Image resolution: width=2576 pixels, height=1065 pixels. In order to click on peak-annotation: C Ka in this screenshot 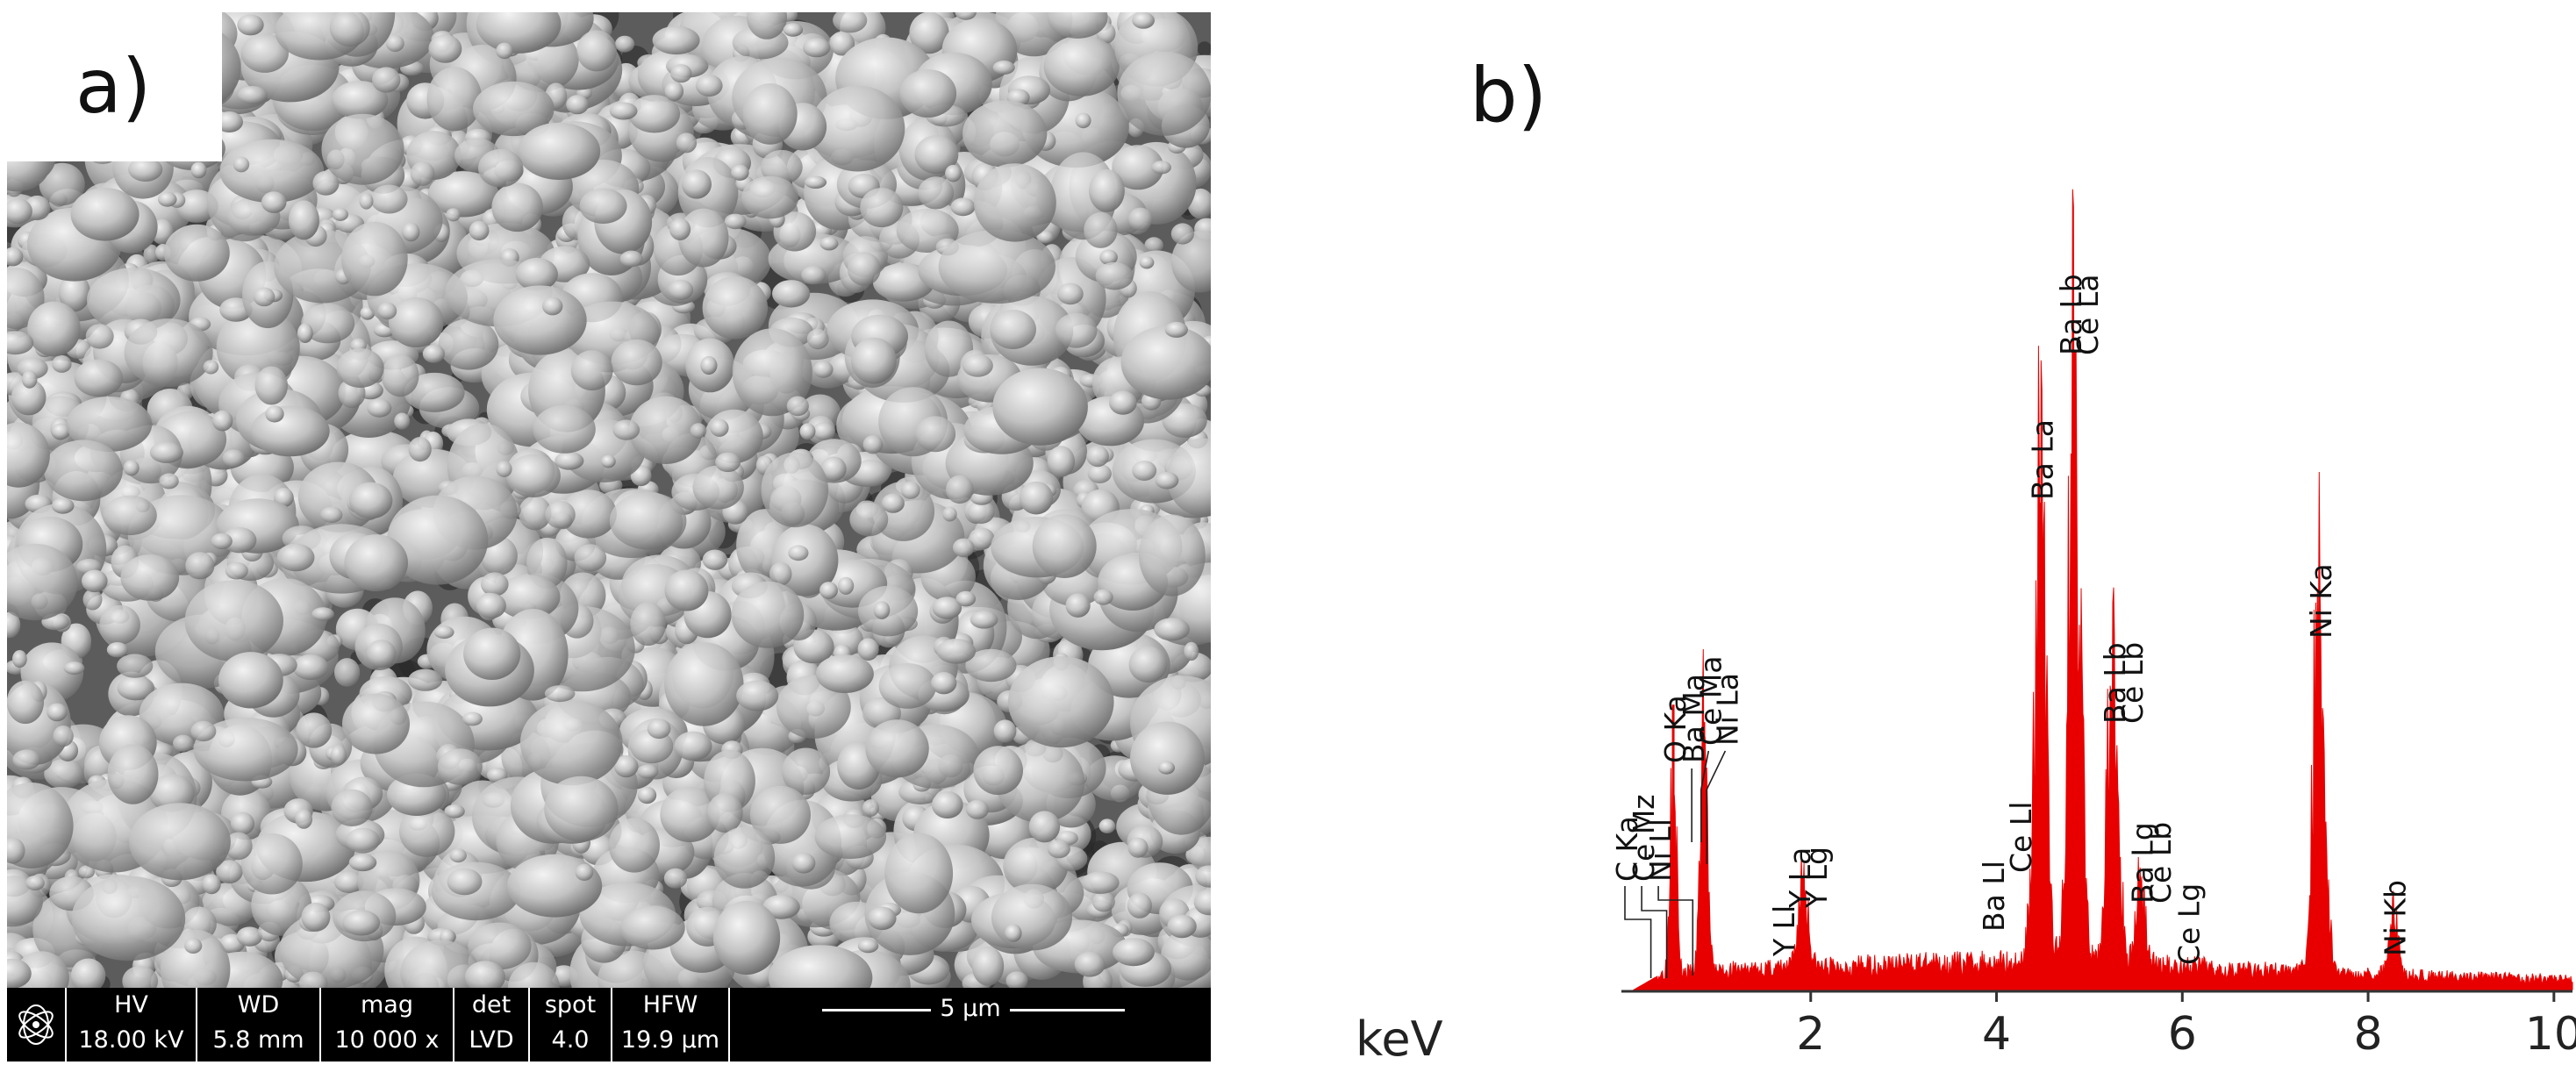, I will do `click(1627, 849)`.